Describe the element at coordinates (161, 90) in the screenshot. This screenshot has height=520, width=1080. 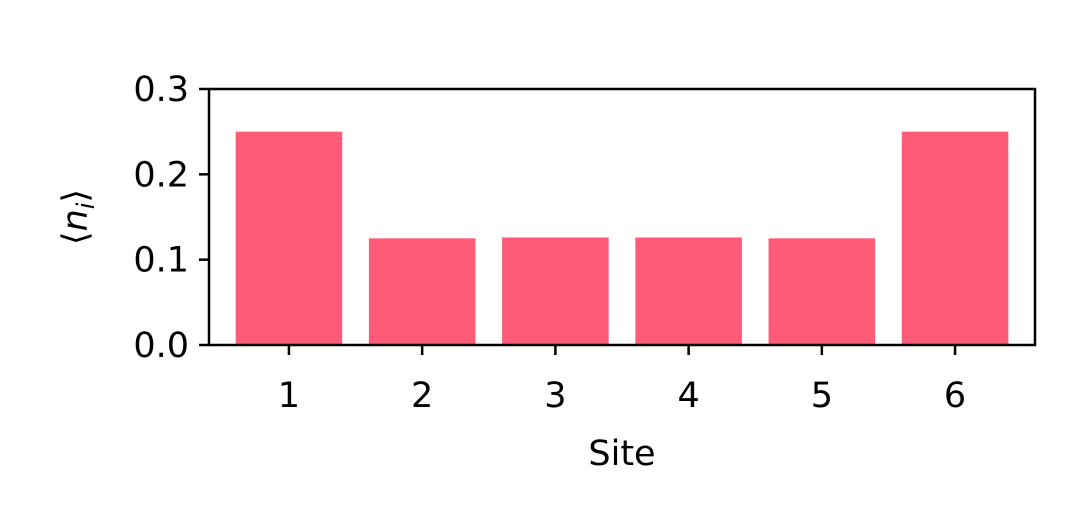
I see `y-tick-label: 0.3` at that location.